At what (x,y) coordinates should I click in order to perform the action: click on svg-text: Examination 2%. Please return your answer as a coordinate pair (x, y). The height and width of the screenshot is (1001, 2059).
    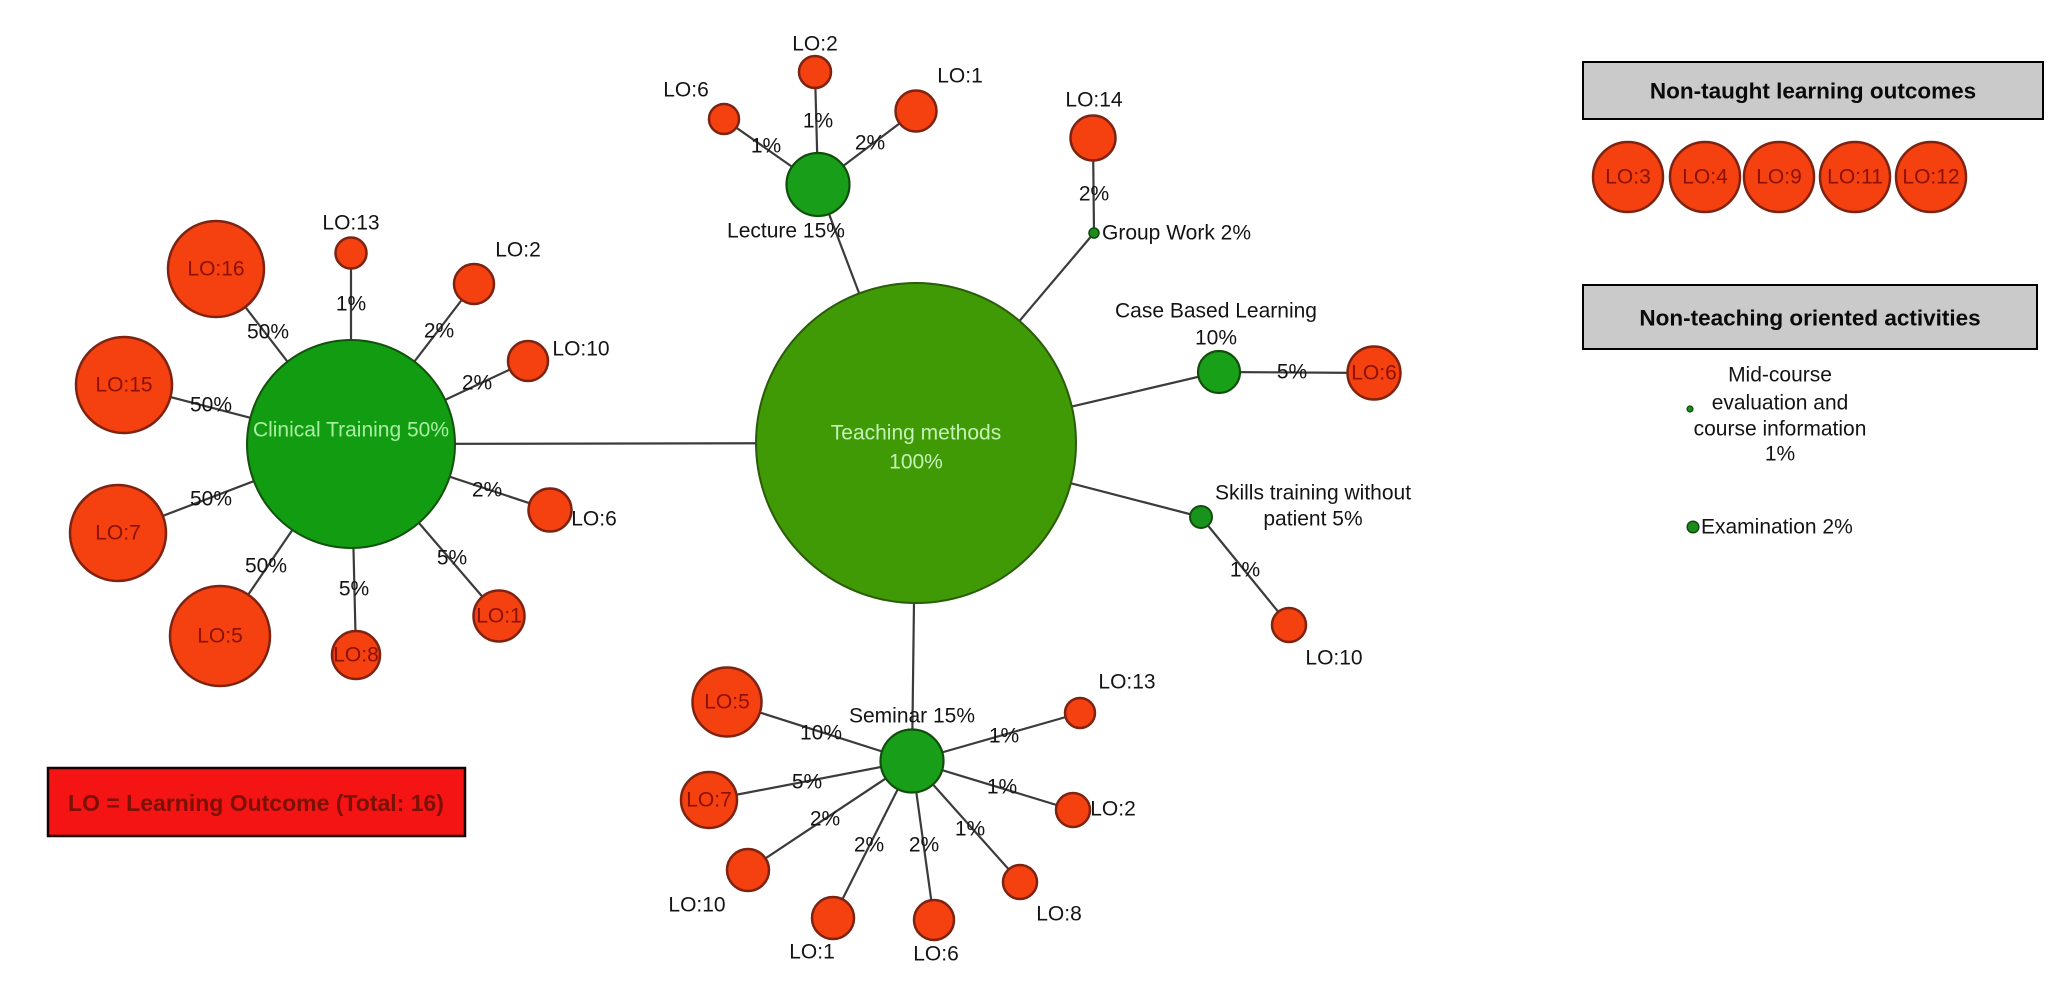
    Looking at the image, I should click on (1777, 527).